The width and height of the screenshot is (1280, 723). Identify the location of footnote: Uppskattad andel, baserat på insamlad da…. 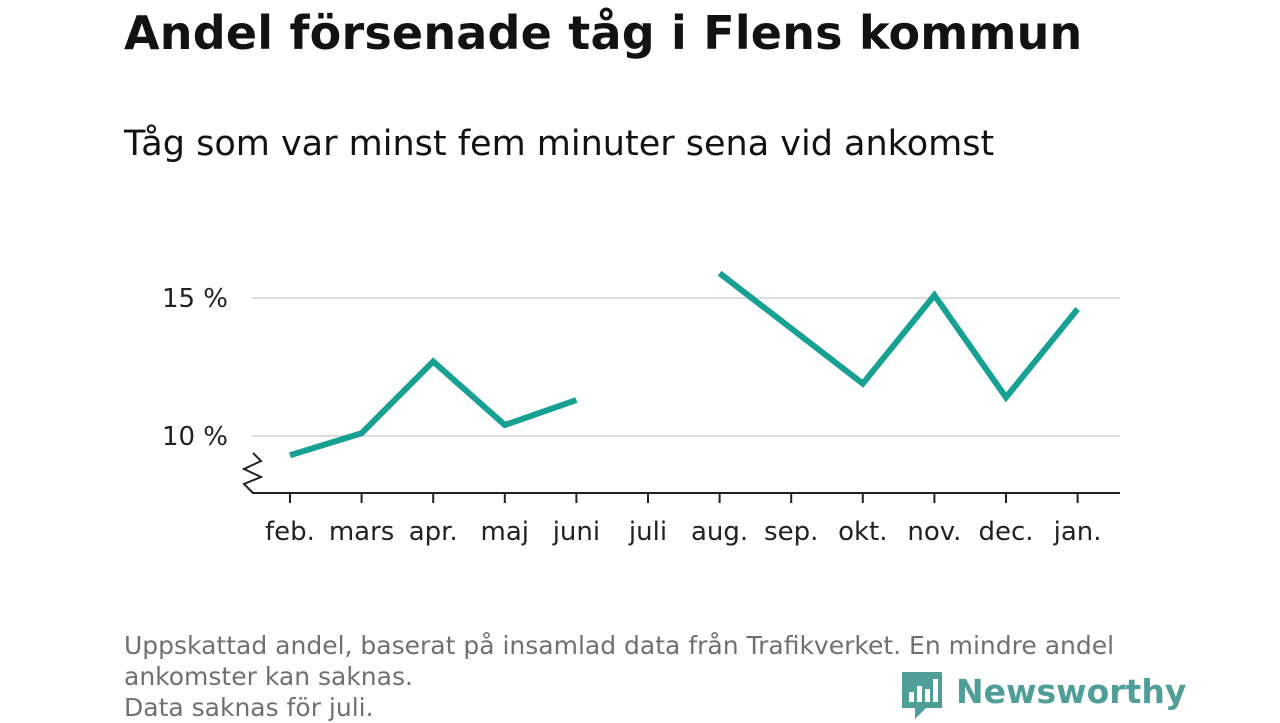
(619, 676).